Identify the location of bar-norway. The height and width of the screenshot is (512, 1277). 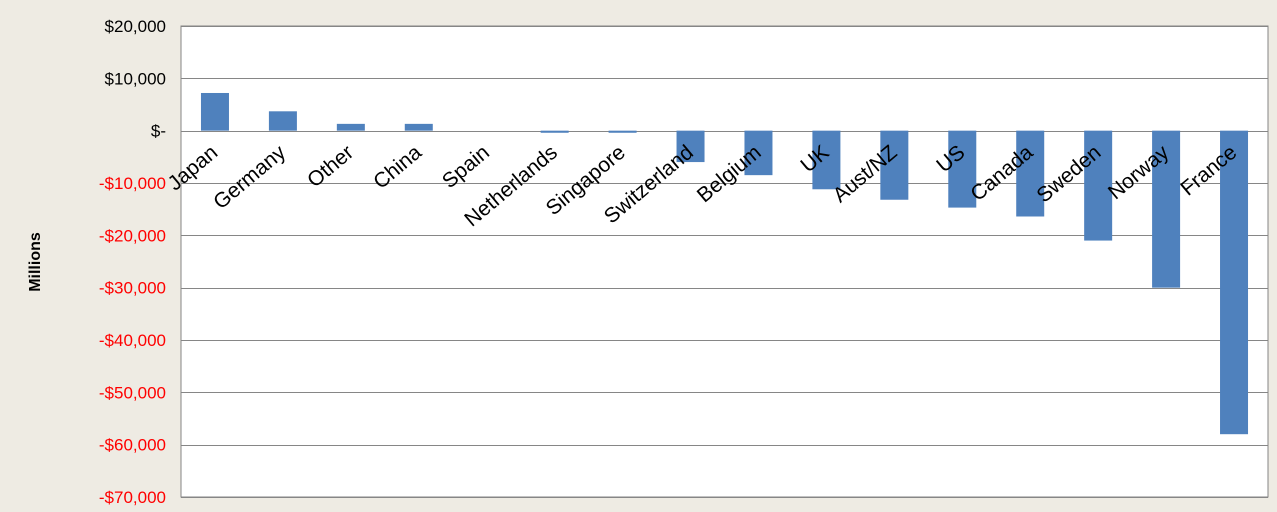
(1166, 209).